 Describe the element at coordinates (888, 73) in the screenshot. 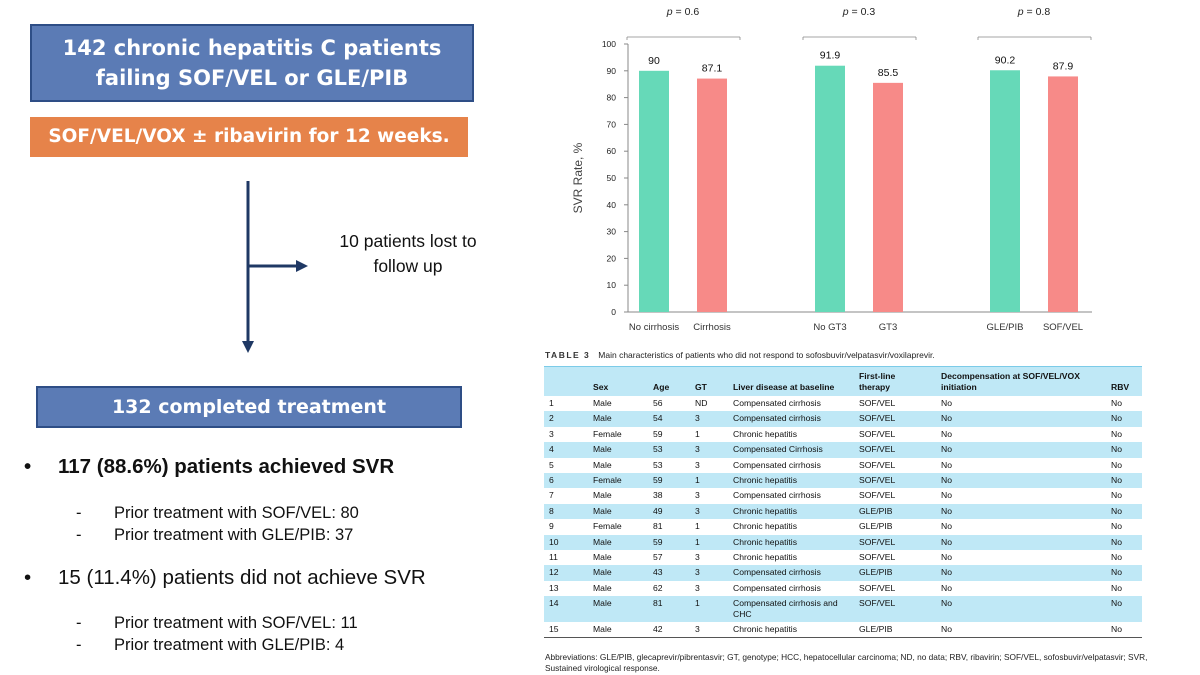

I see `bar-value-label: 85.5` at that location.